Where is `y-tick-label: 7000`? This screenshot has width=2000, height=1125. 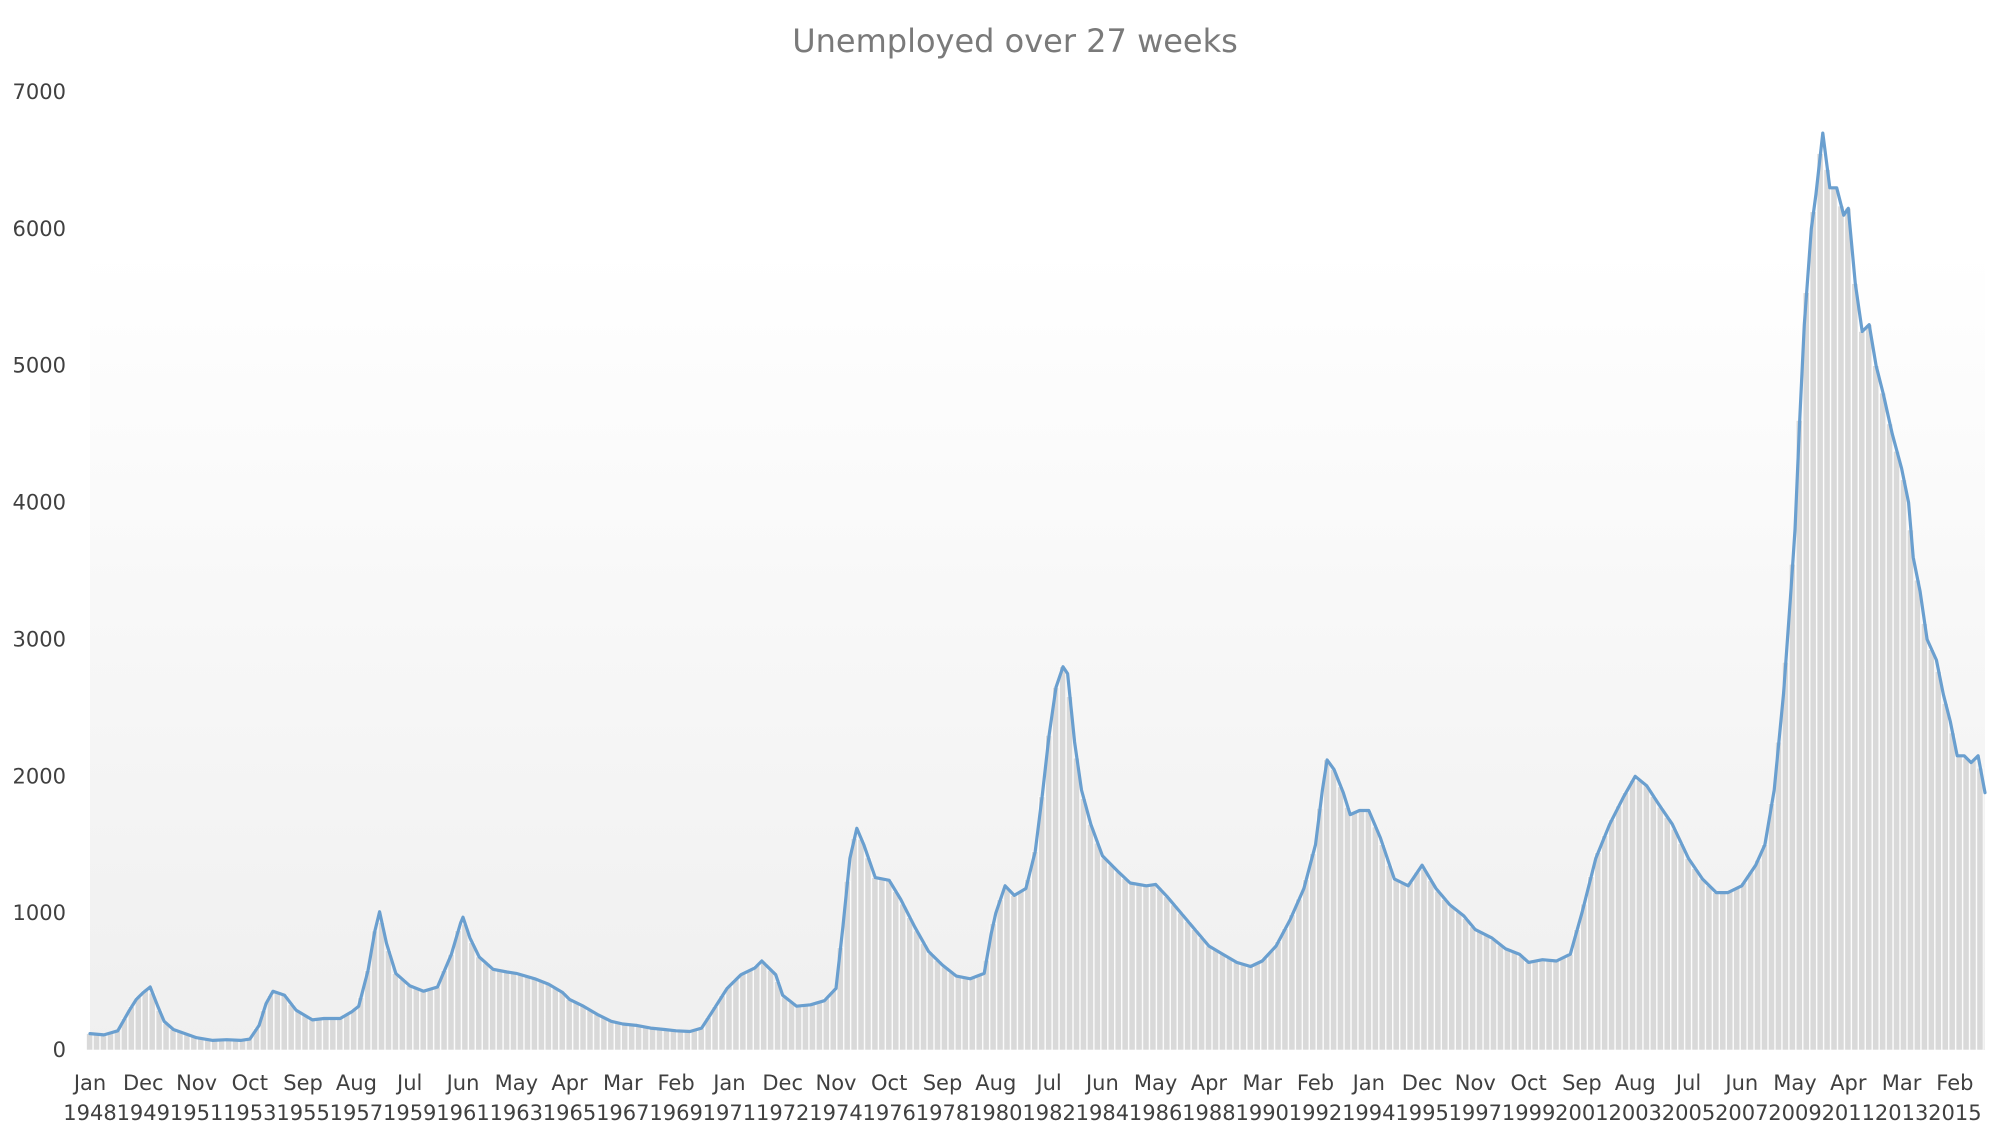
y-tick-label: 7000 is located at coordinates (39, 92).